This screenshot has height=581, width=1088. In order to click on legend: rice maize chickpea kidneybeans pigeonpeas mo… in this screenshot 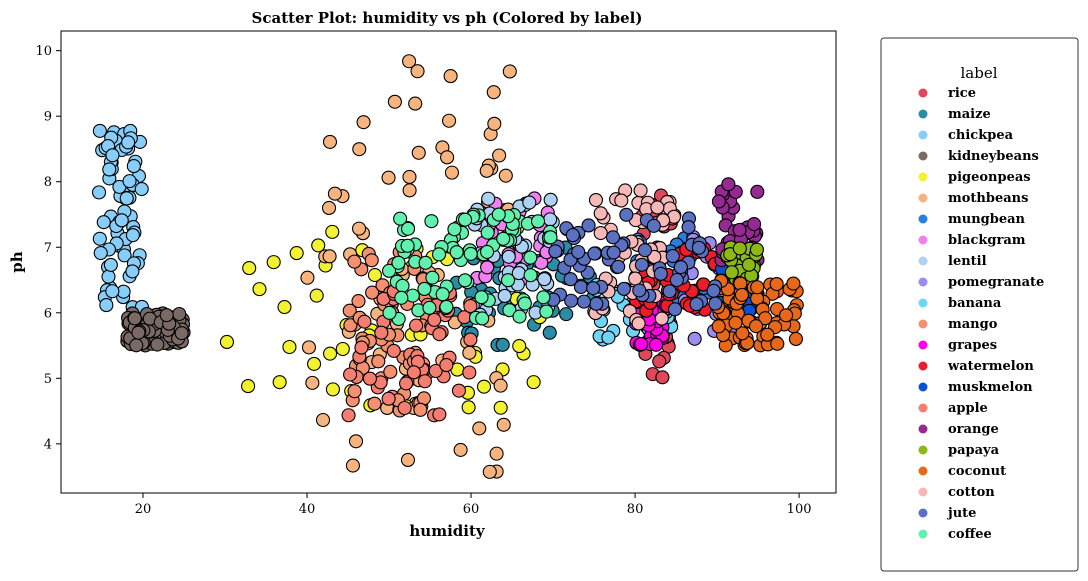, I will do `click(981, 314)`.